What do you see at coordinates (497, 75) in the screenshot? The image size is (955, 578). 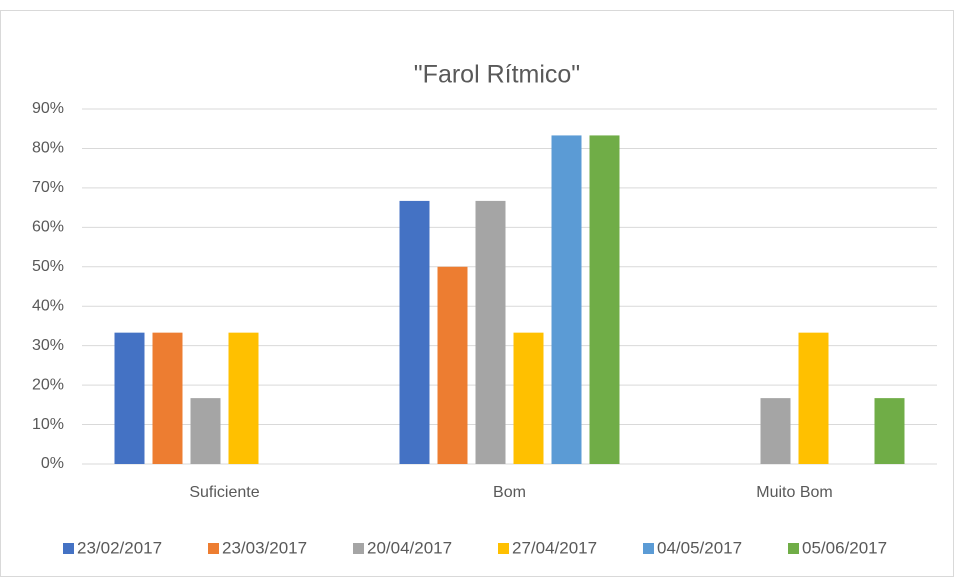 I see `chart-title: "Farol Rítmico"` at bounding box center [497, 75].